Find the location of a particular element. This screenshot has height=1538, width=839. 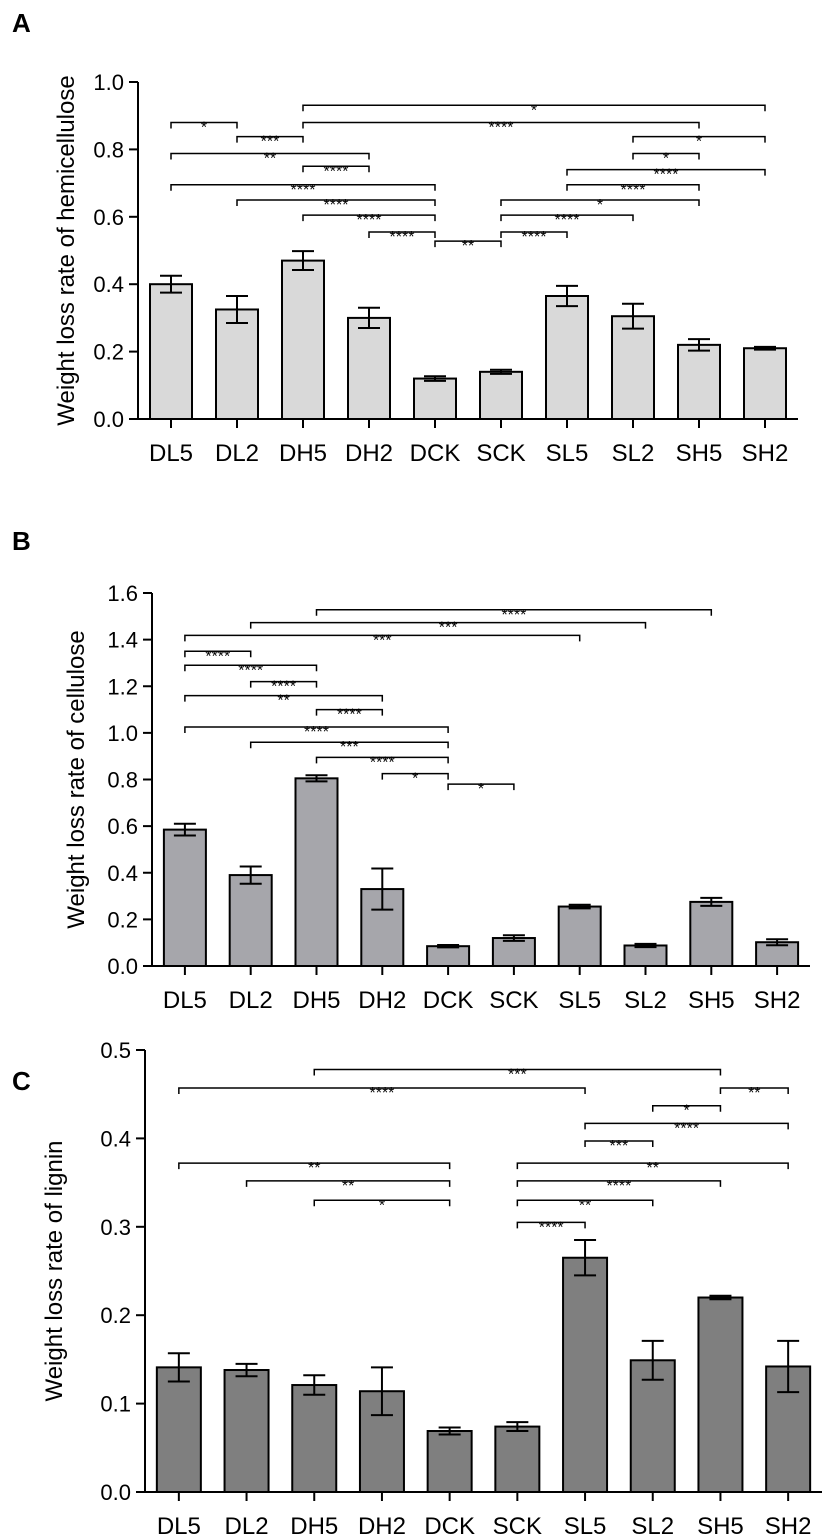

category-label: DL2 is located at coordinates (247, 1525).